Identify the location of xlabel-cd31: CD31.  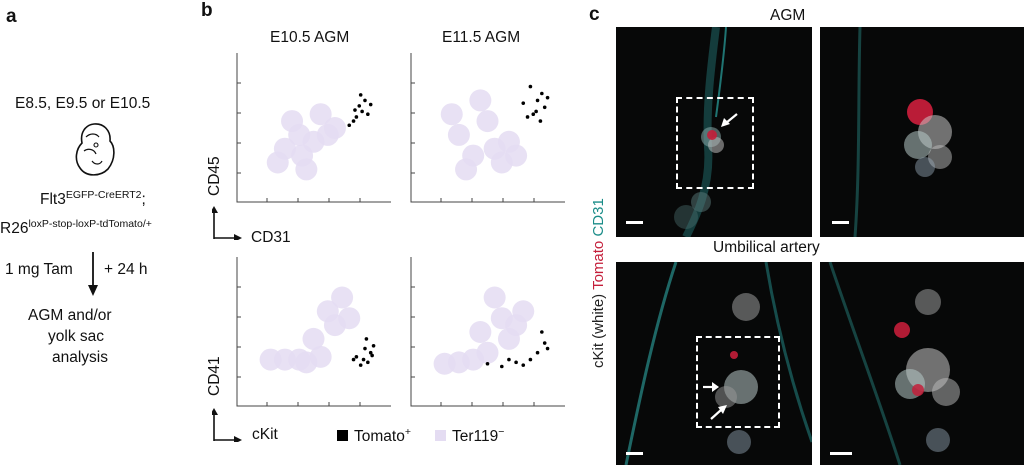
(271, 237).